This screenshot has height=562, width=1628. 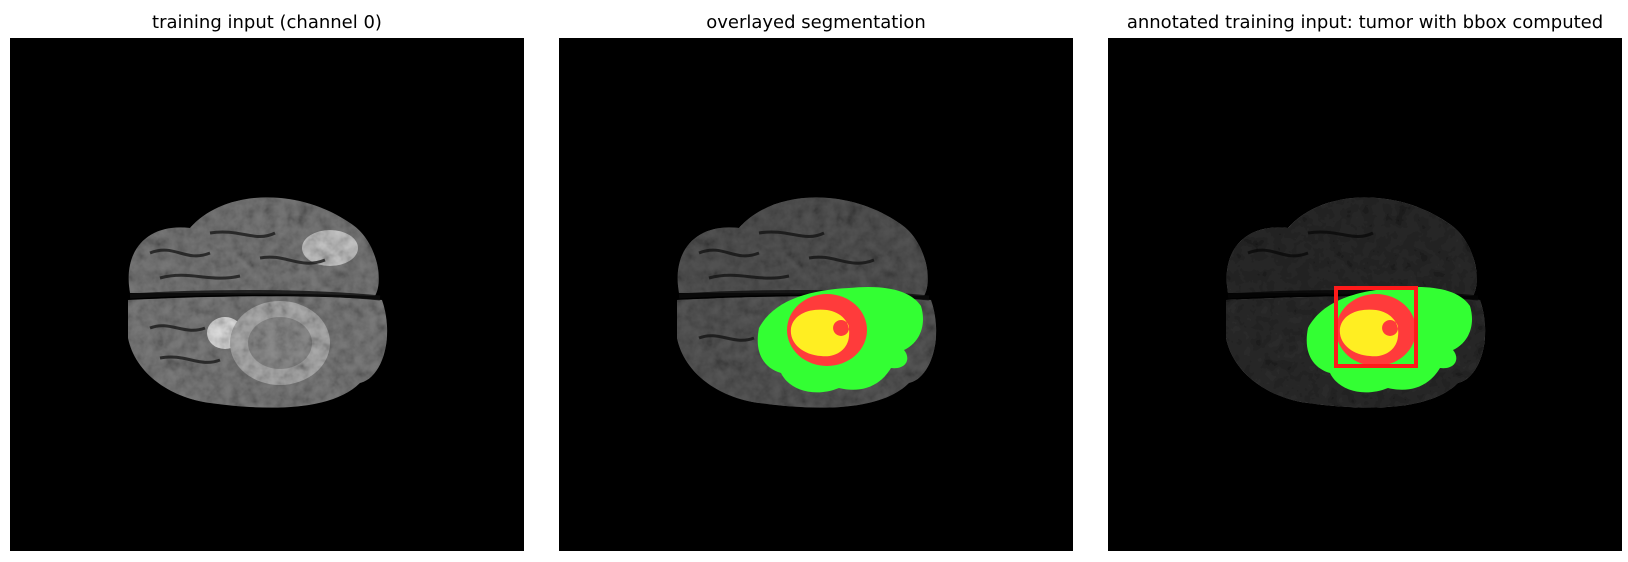 I want to click on brain-scan, so click(x=258, y=302).